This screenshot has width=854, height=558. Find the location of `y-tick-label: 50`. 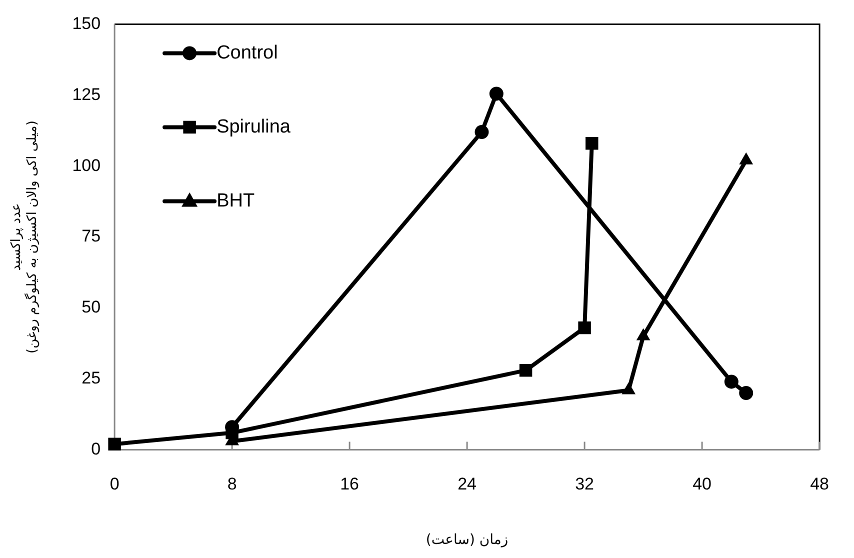

y-tick-label: 50 is located at coordinates (91, 307).